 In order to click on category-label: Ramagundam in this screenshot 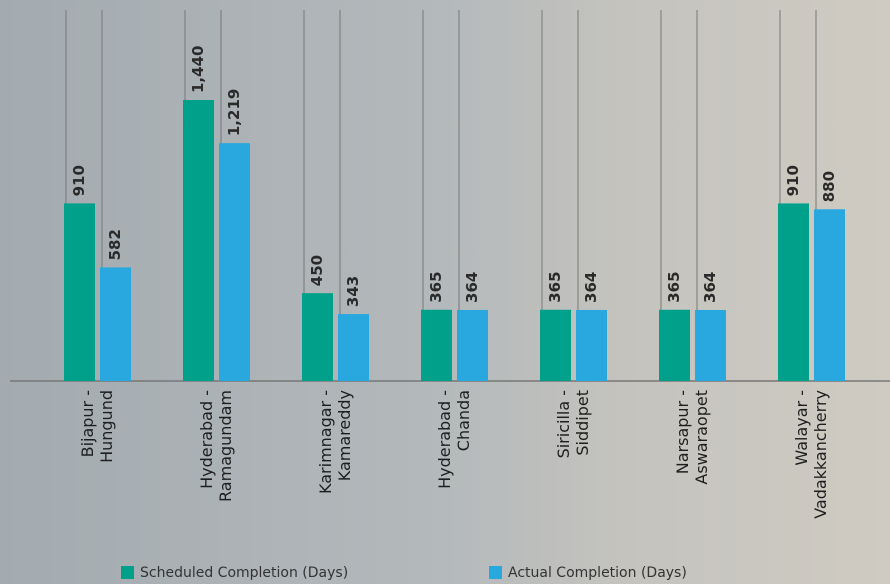, I will do `click(225, 446)`.